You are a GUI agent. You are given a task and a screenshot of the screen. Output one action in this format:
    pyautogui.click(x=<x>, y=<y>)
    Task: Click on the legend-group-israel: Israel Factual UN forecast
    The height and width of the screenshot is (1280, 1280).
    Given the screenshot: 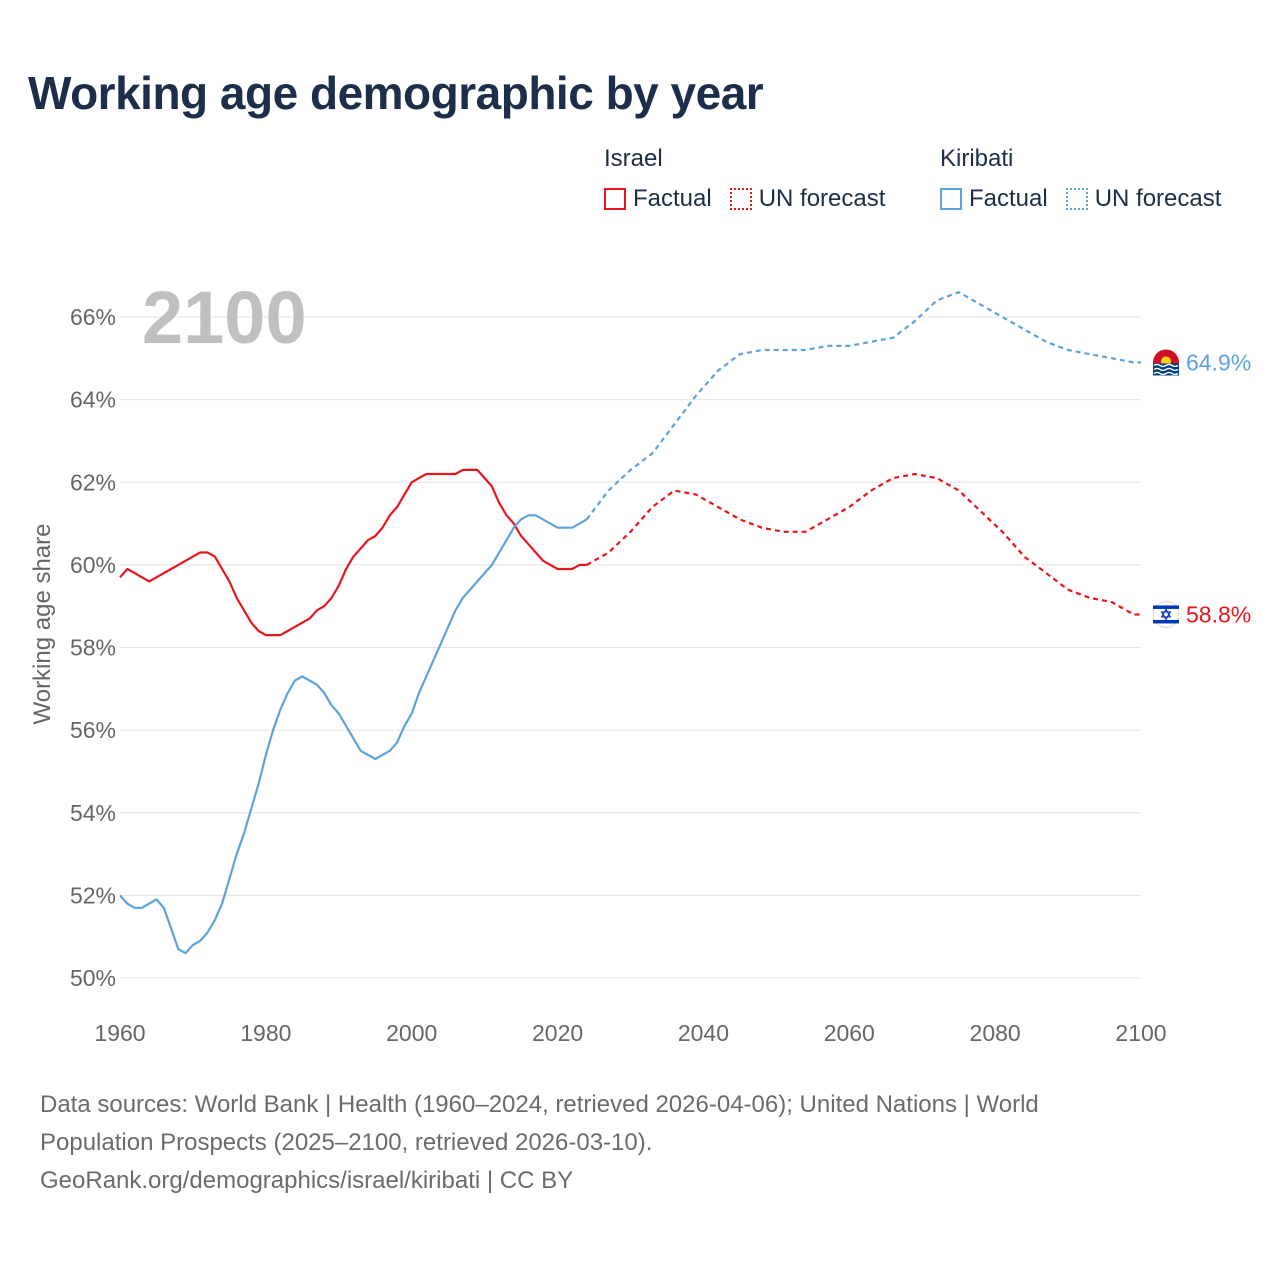 What is the action you would take?
    pyautogui.click(x=753, y=179)
    